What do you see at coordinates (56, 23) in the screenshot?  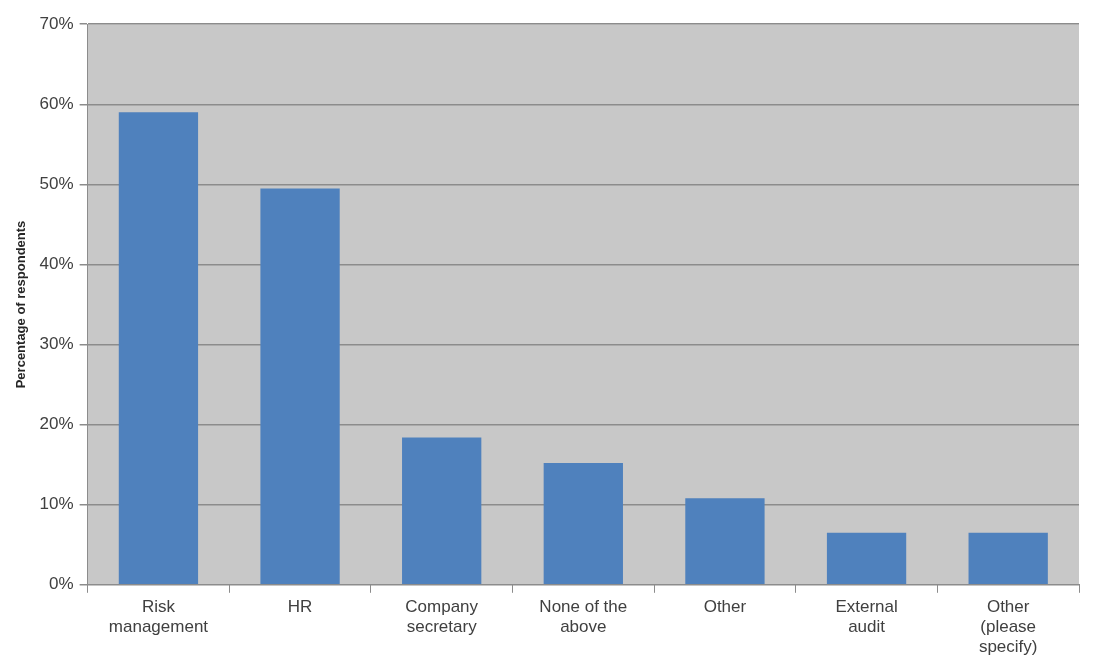 I see `y-tick-label: 70%` at bounding box center [56, 23].